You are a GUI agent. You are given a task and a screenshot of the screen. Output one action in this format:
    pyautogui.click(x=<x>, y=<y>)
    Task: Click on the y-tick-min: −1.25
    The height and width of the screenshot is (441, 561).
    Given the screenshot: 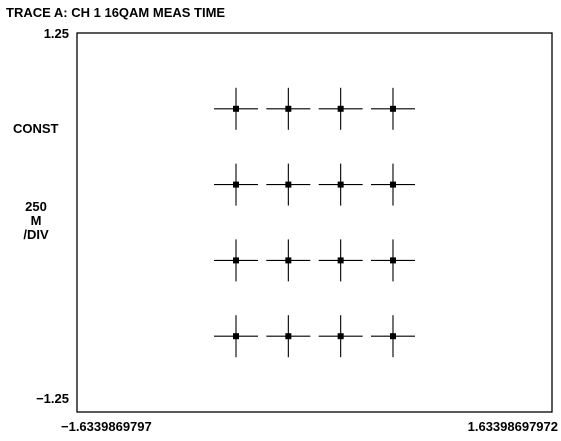 What is the action you would take?
    pyautogui.click(x=52, y=398)
    